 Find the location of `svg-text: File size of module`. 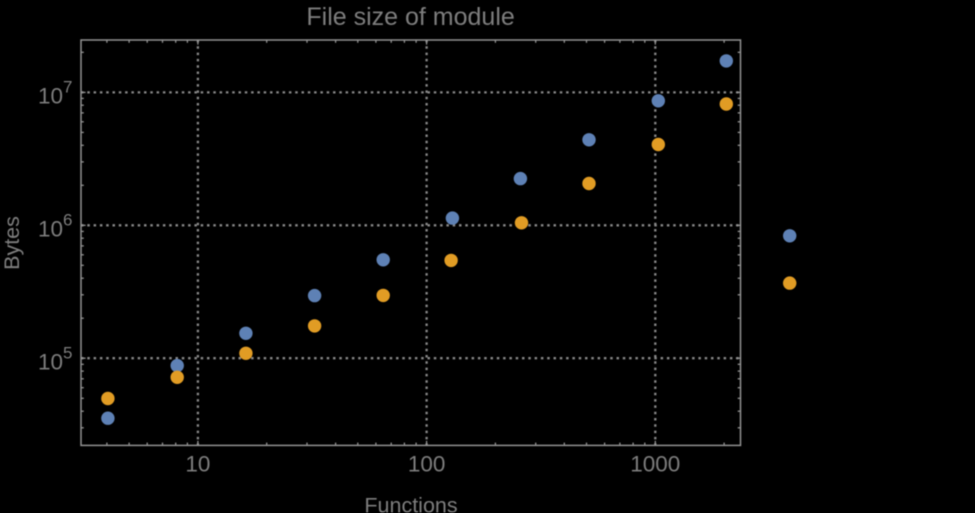

svg-text: File size of module is located at coordinates (410, 17).